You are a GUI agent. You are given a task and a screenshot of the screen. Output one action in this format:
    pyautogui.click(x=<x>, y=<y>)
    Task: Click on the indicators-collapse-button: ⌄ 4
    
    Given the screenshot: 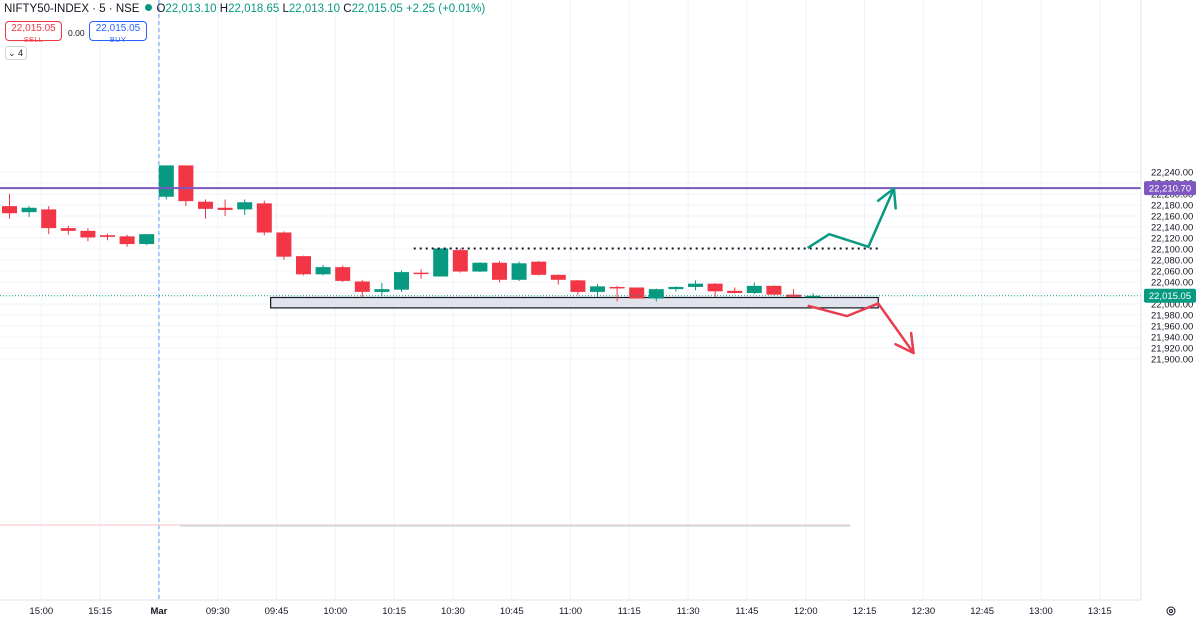 What is the action you would take?
    pyautogui.click(x=16, y=53)
    